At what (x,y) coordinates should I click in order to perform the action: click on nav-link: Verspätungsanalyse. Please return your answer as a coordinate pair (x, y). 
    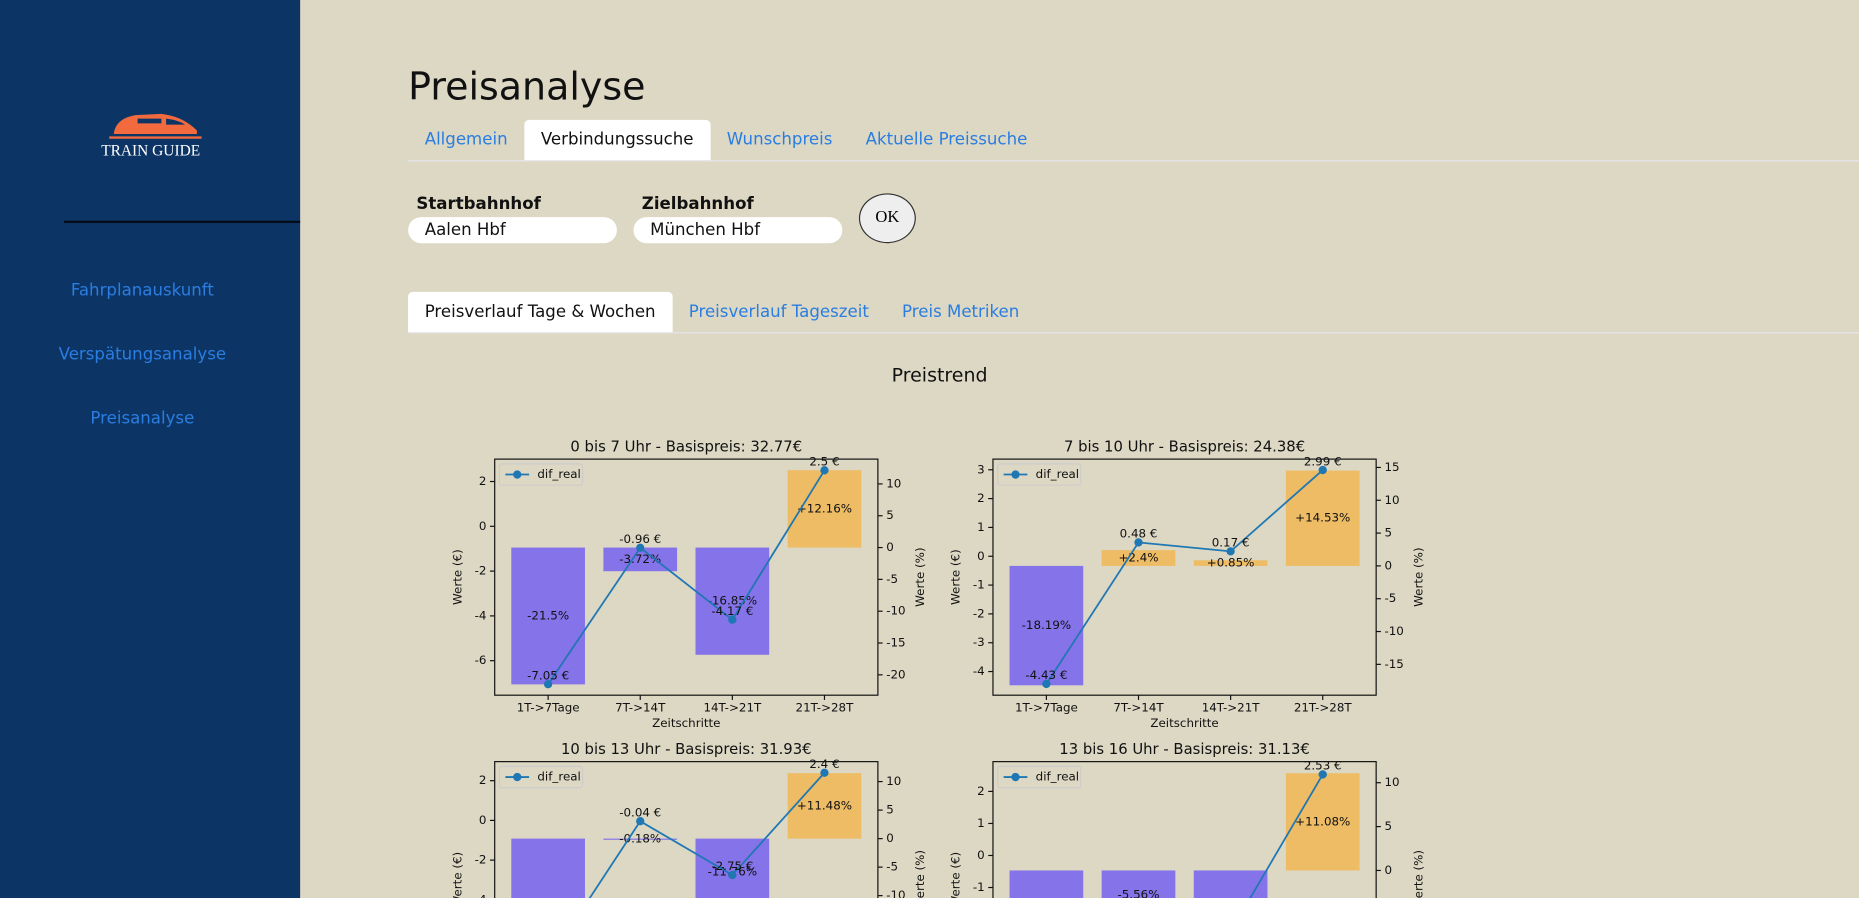
    Looking at the image, I should click on (142, 355).